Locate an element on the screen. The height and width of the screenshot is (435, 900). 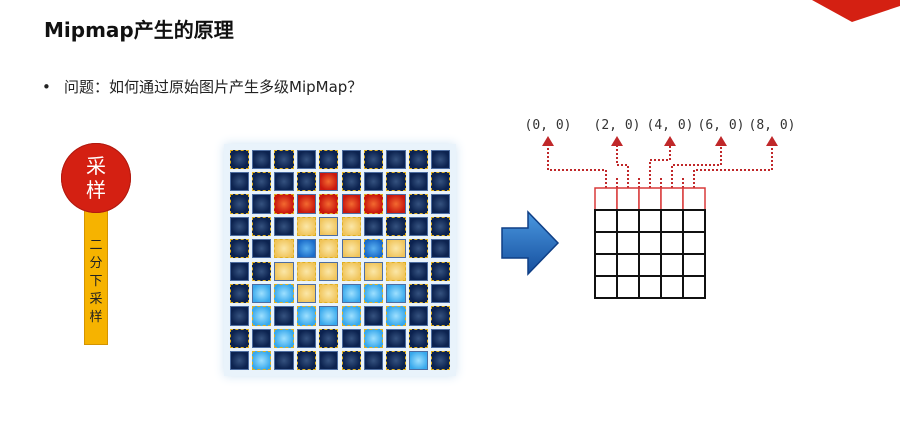
question-bullet: • 问题：如何通过原始图片产生多级MipMap？ is located at coordinates (202, 86).